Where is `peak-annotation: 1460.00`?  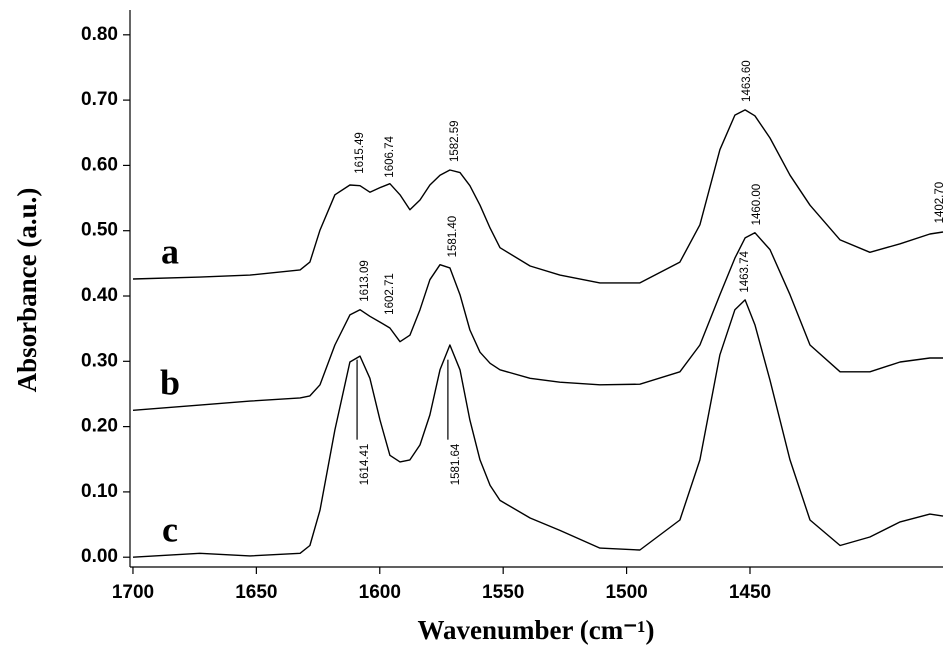
peak-annotation: 1460.00 is located at coordinates (757, 205).